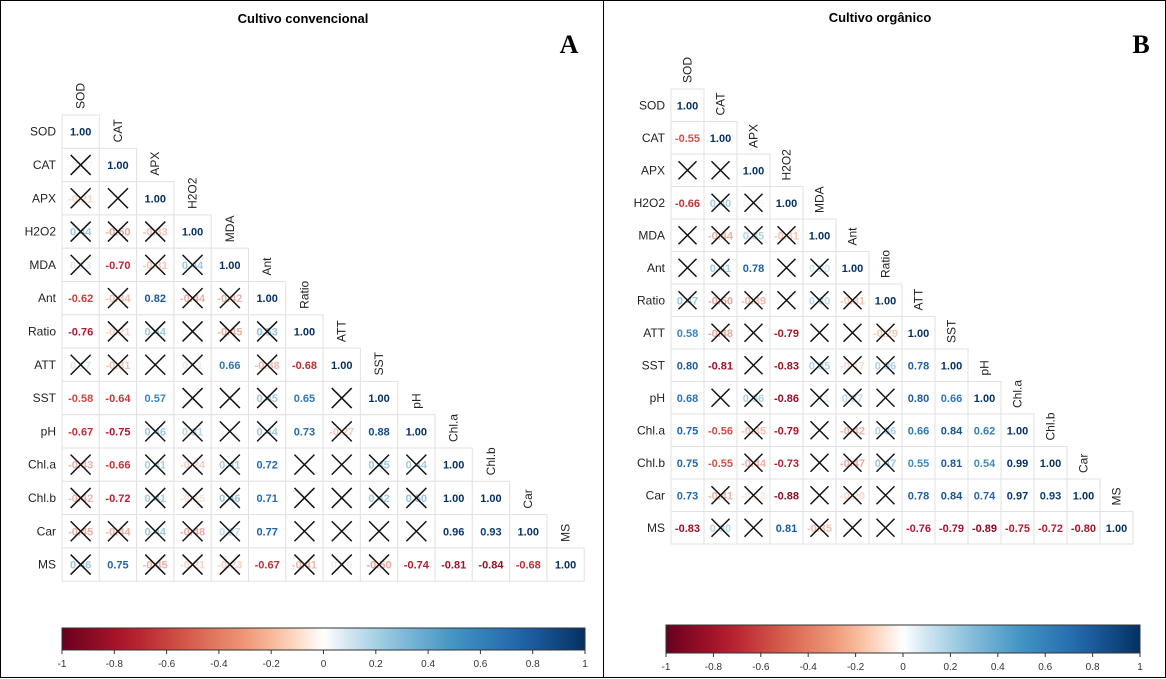 This screenshot has width=1166, height=679. Describe the element at coordinates (376, 664) in the screenshot. I see `legend-tick-label-a-6: 0.2` at that location.